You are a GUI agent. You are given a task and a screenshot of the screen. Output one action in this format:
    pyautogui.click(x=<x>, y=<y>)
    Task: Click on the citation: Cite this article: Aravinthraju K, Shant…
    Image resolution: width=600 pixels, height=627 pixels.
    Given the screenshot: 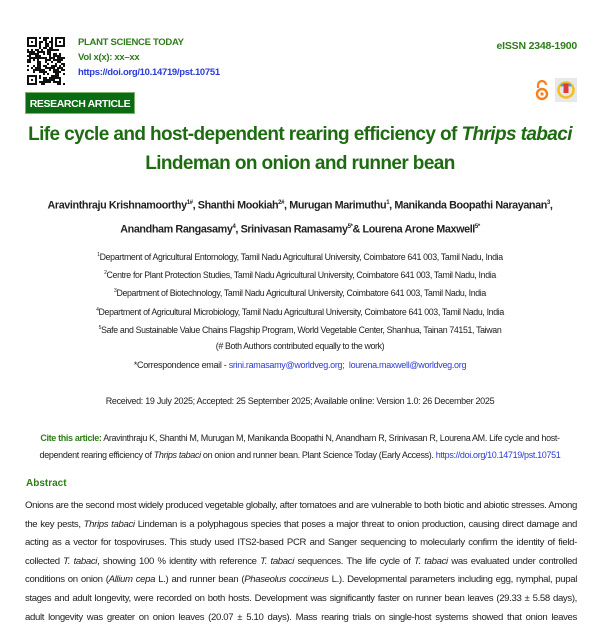 What is the action you would take?
    pyautogui.click(x=300, y=447)
    